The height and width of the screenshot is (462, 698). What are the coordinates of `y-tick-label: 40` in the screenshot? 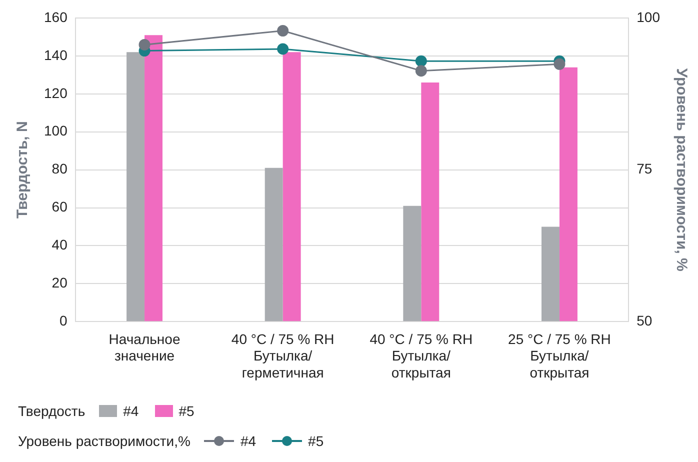 It's located at (60, 244).